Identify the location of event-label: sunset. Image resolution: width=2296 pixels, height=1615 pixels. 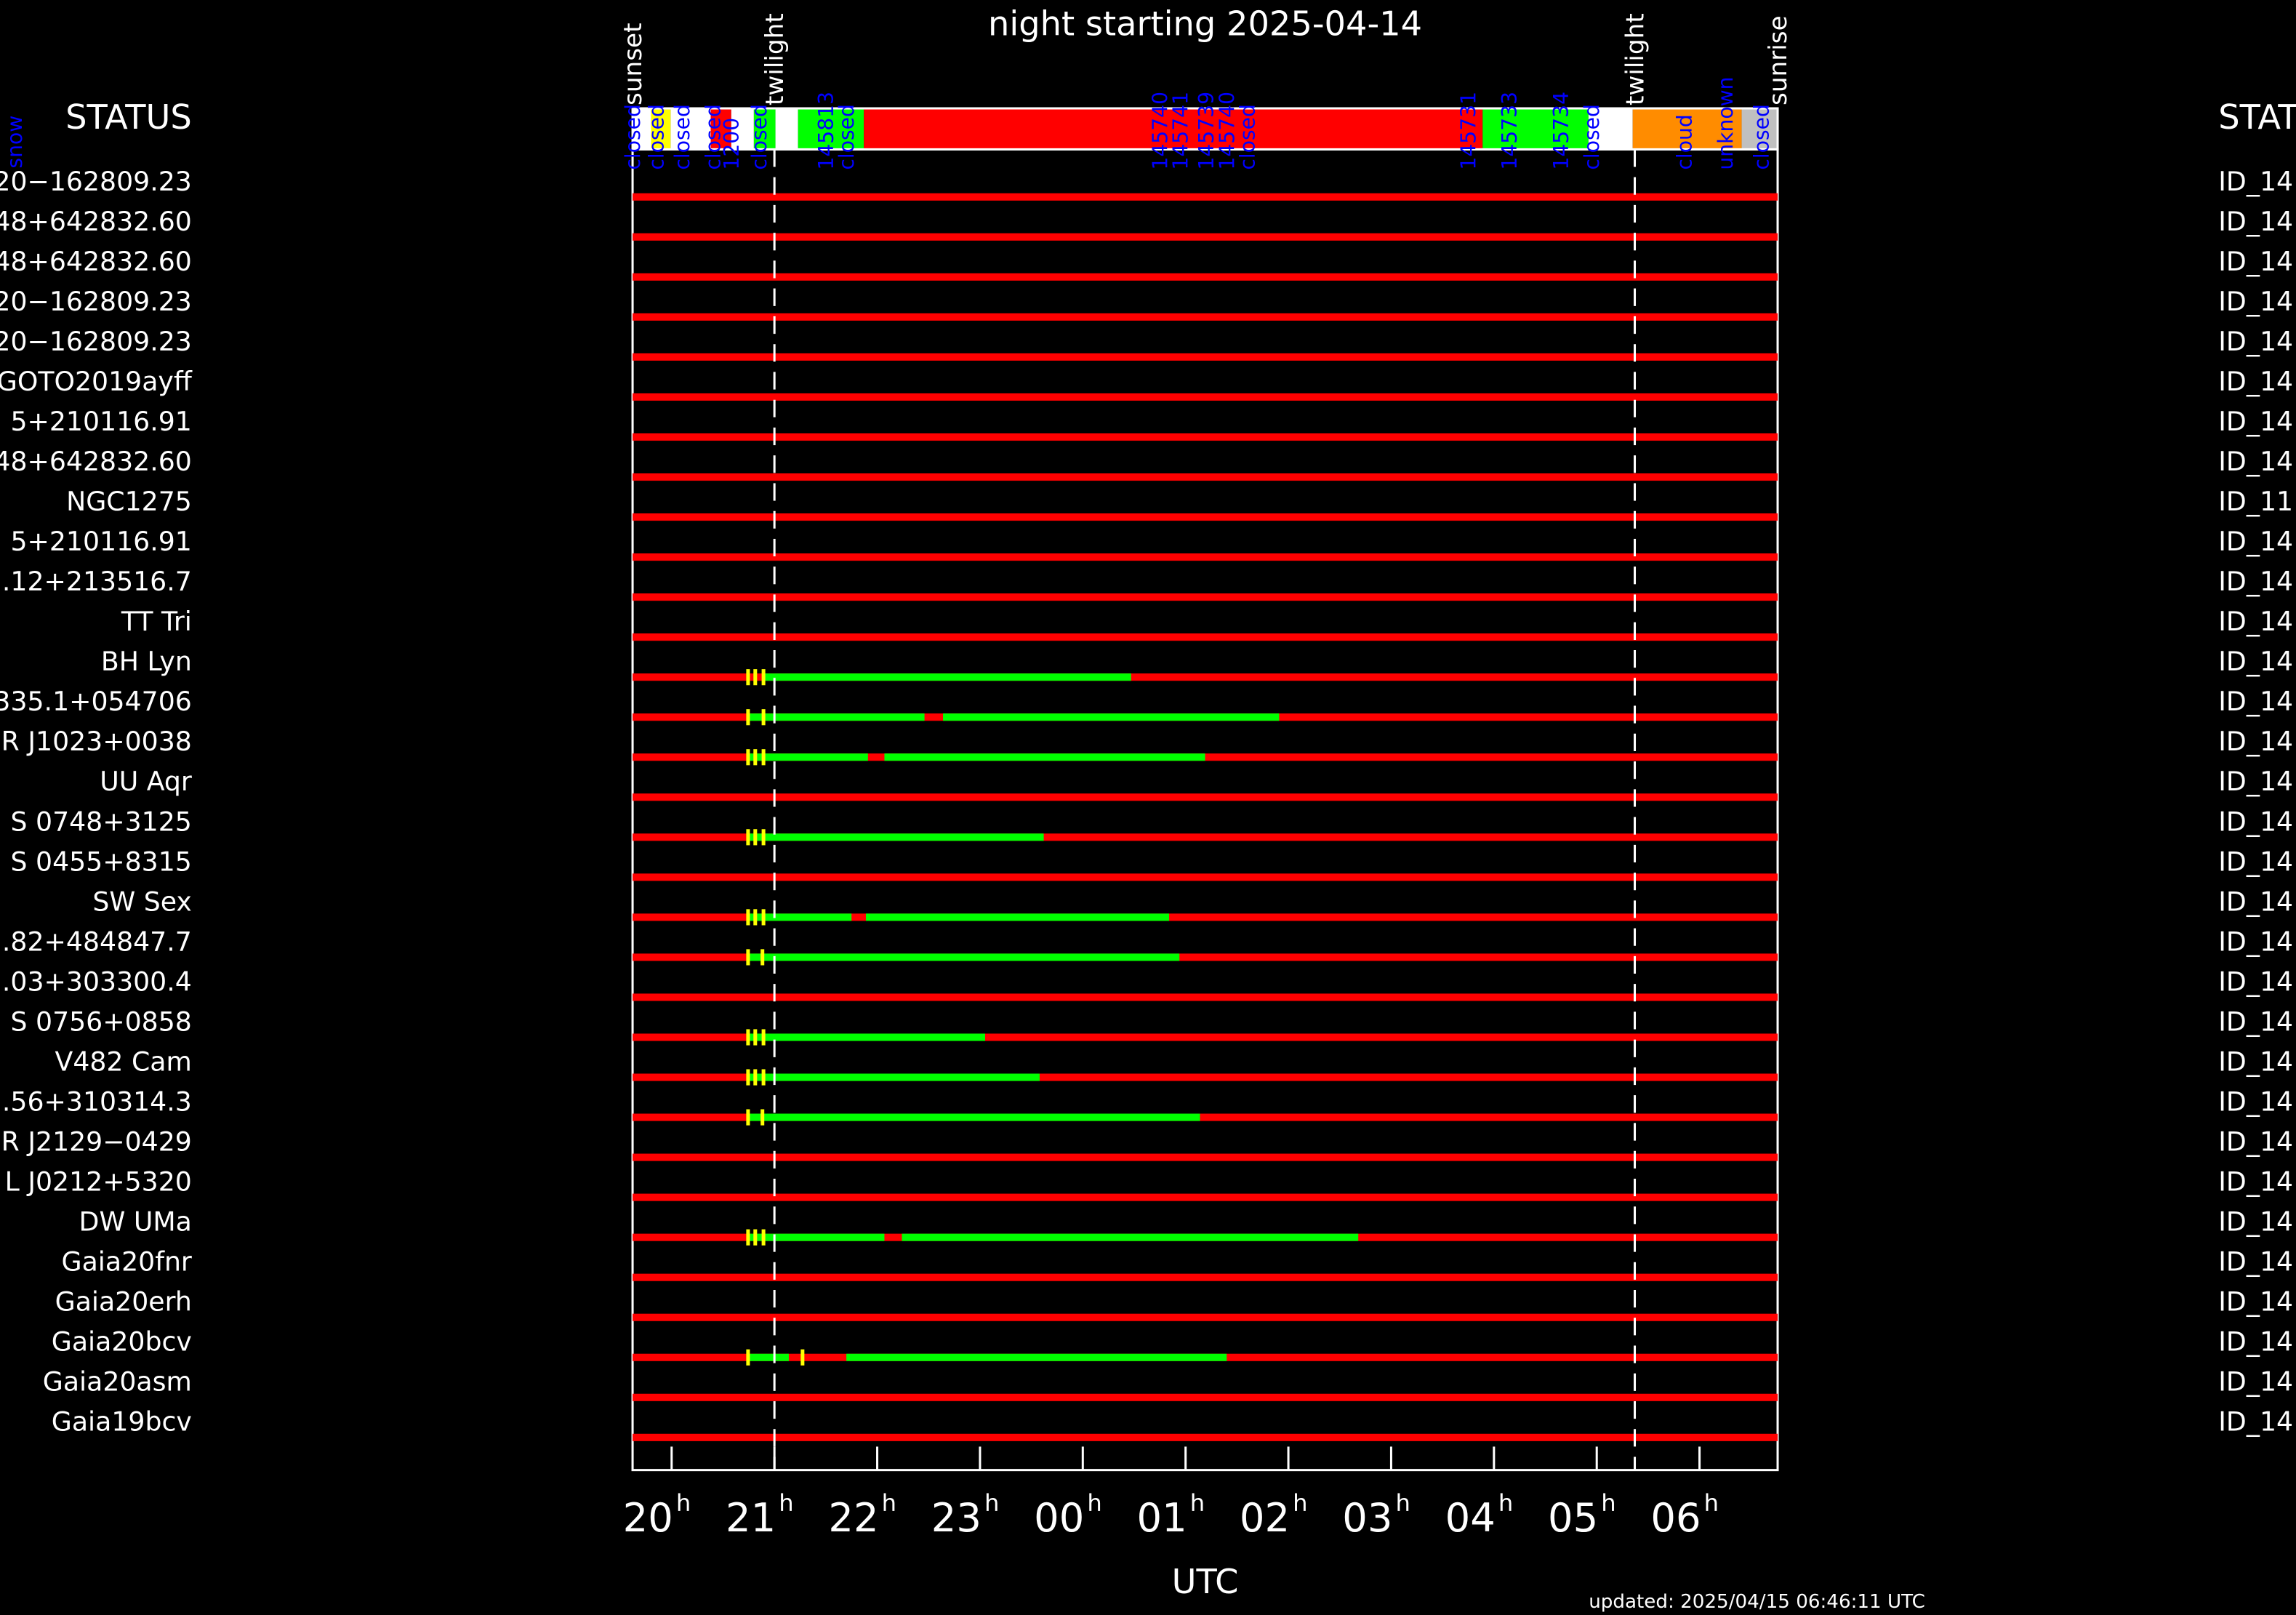
(633, 64).